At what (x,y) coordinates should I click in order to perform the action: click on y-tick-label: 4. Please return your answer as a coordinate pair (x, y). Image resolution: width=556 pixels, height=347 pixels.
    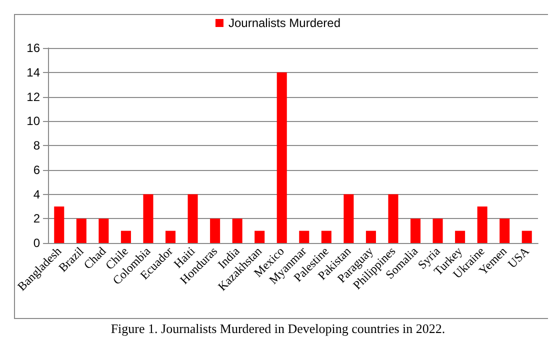
    Looking at the image, I should click on (36, 194).